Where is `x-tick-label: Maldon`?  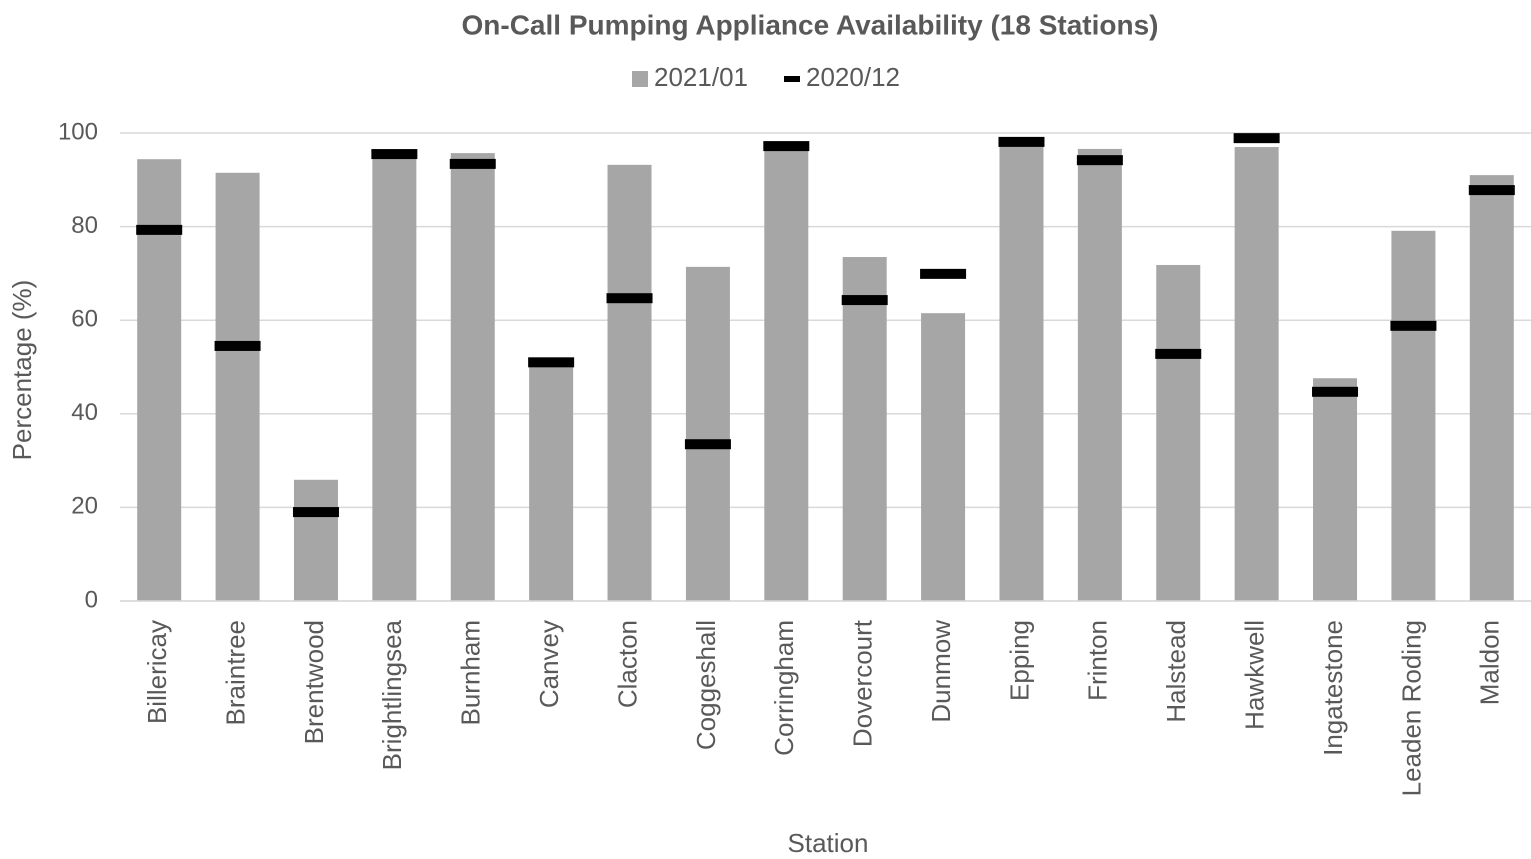
x-tick-label: Maldon is located at coordinates (1490, 662).